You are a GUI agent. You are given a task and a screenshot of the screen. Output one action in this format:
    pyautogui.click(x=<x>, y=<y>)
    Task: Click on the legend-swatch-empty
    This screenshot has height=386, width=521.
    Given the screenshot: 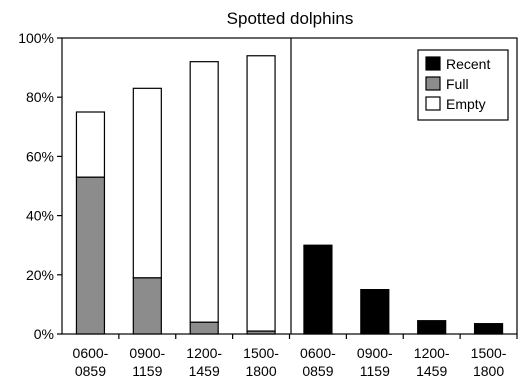 What is the action you would take?
    pyautogui.click(x=433, y=103)
    